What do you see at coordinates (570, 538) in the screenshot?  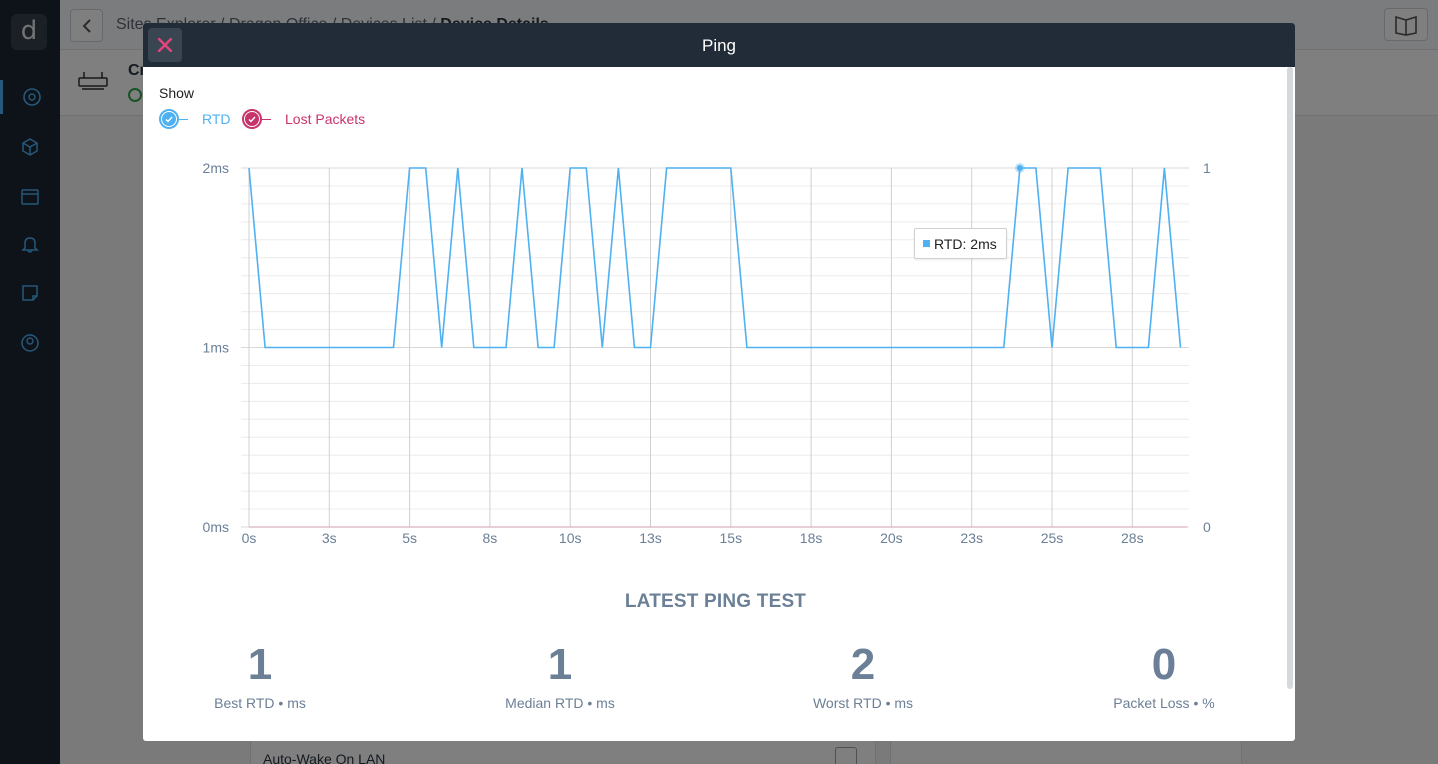 I see `x-tick-label: 10s` at bounding box center [570, 538].